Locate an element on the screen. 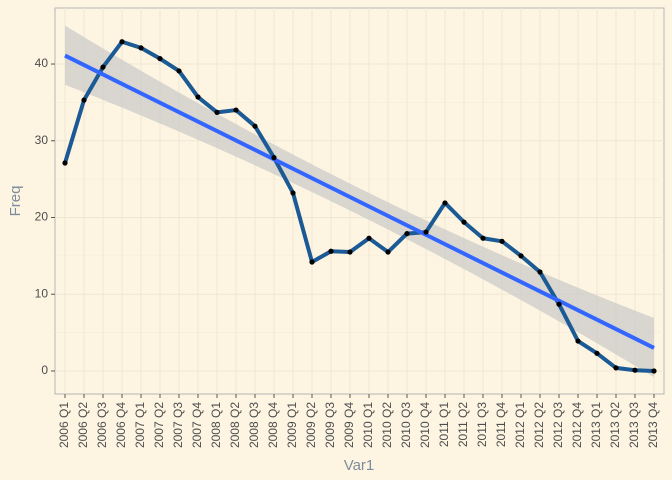  y-tick-label: 0 is located at coordinates (44, 370).